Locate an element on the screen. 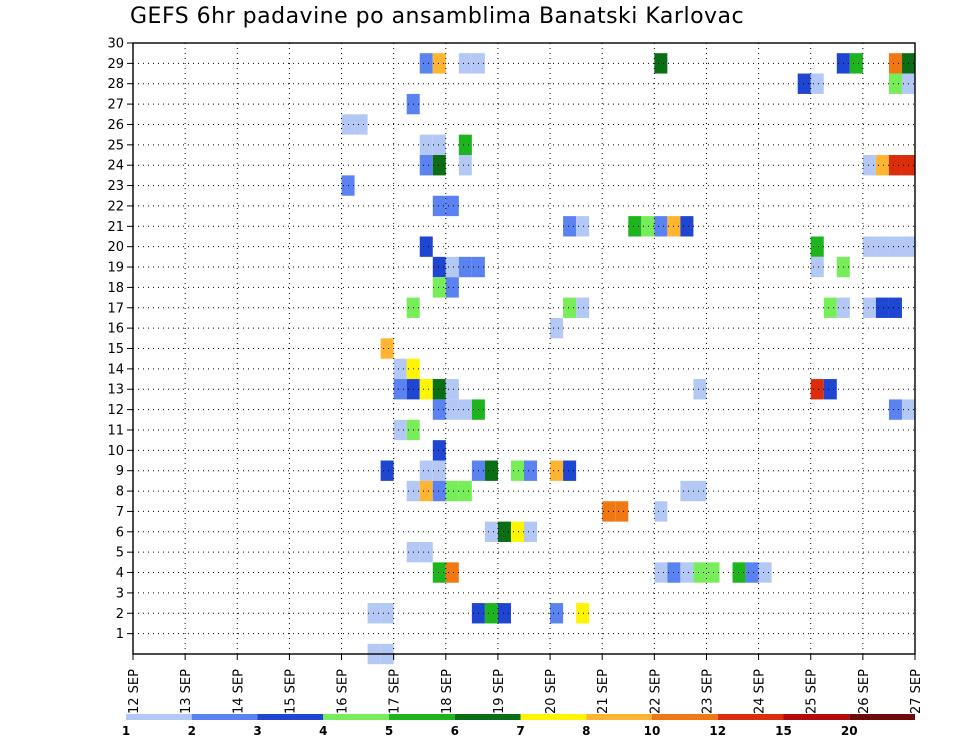  x-tick-label: 23 SEP is located at coordinates (707, 691).